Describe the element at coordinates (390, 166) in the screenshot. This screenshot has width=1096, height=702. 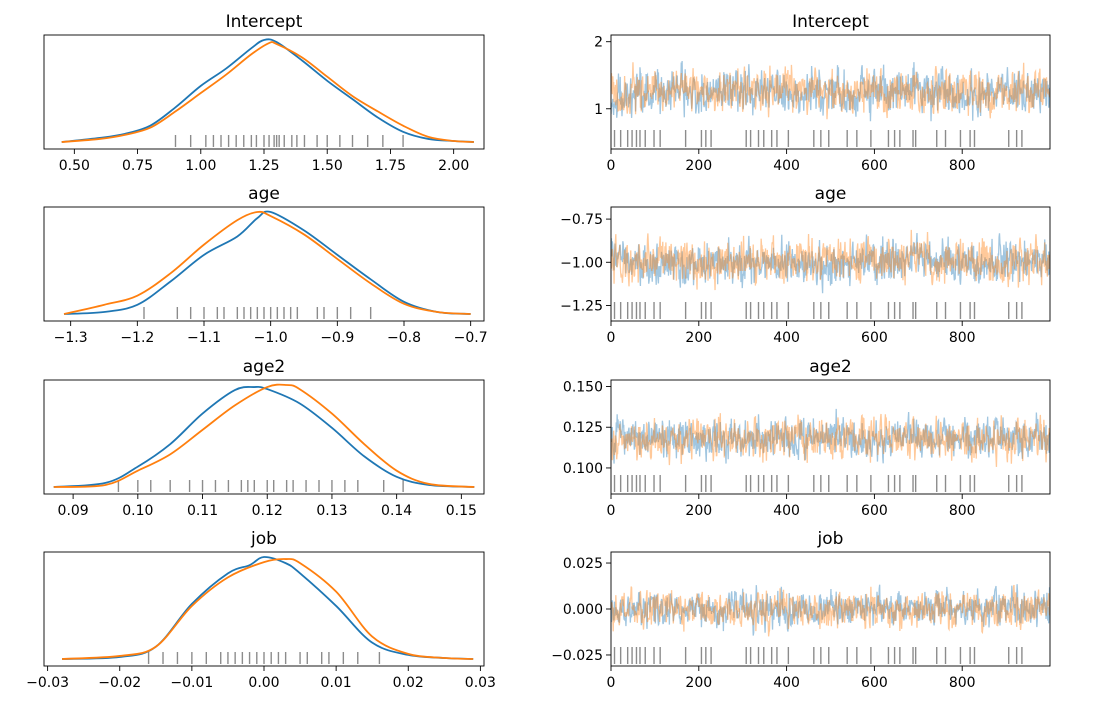
I see `x-tick-label: 1.75` at that location.